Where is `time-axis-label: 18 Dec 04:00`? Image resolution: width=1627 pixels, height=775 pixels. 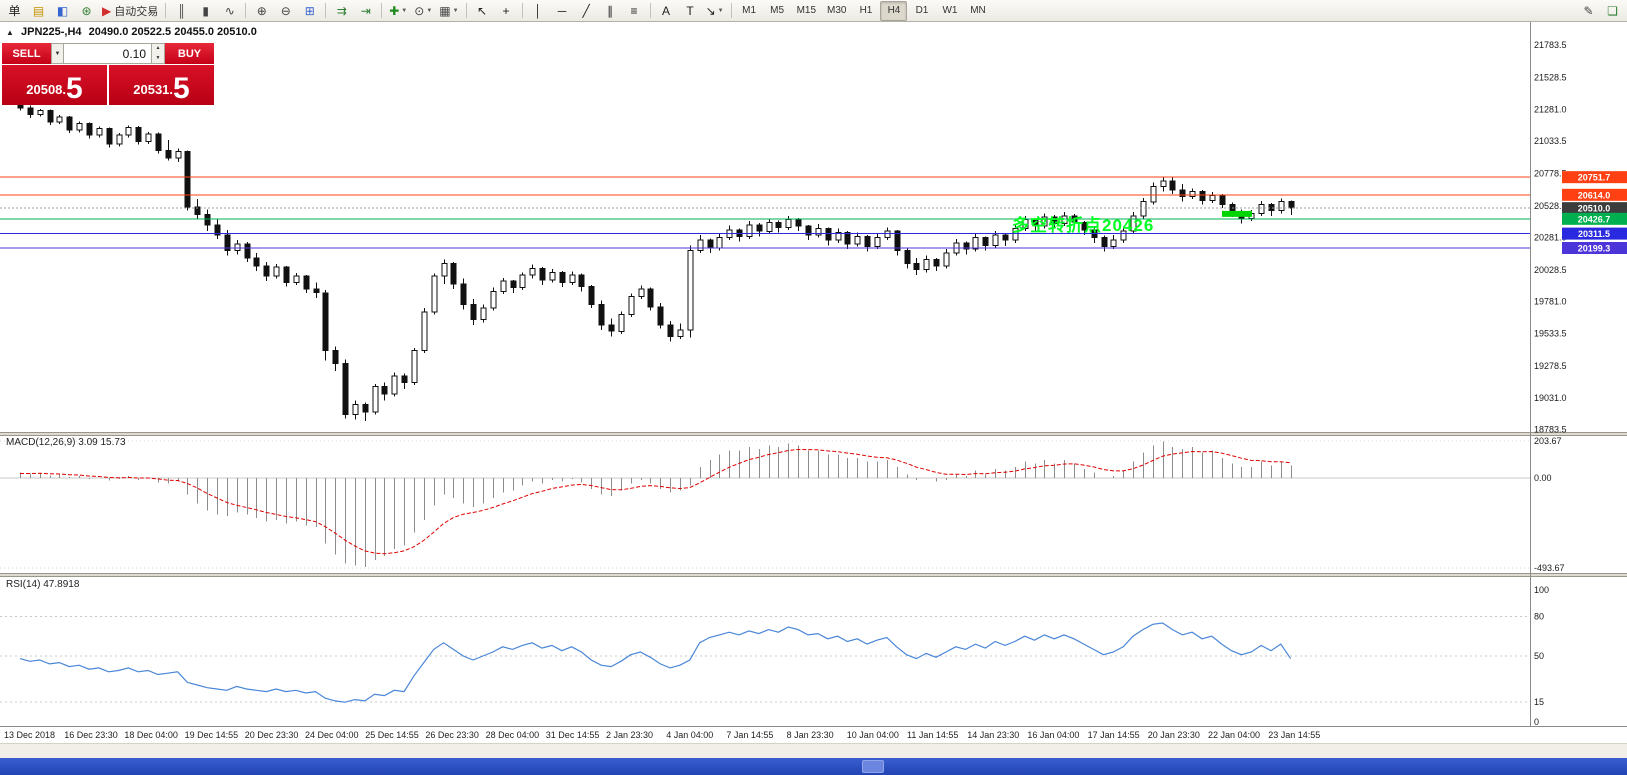
time-axis-label: 18 Dec 04:00 is located at coordinates (151, 735).